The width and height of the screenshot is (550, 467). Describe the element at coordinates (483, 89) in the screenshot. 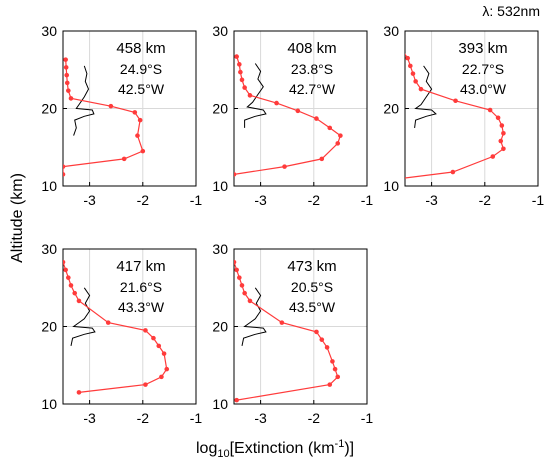

I see `panel-longitude: 43.0°W` at that location.